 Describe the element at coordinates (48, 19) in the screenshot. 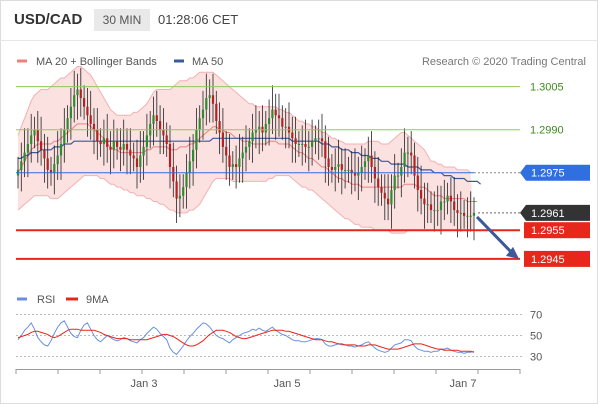

I see `symbol-title: USD/CAD` at that location.